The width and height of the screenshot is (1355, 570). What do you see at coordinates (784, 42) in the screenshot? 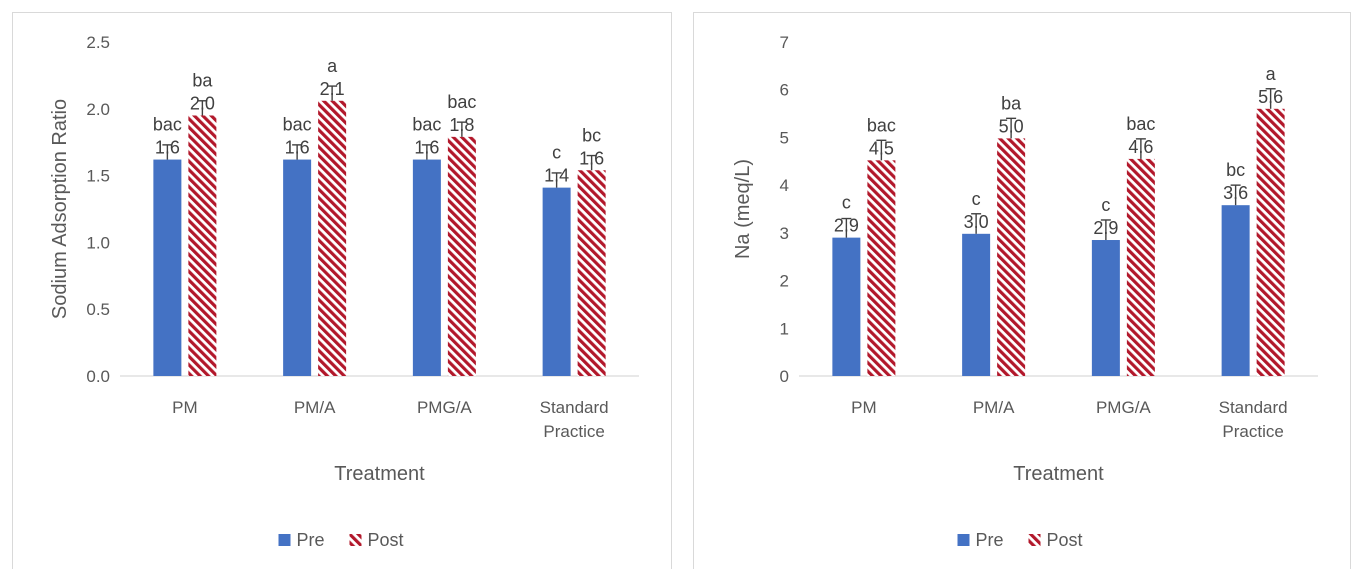
I see `y-tick-label: 7` at bounding box center [784, 42].